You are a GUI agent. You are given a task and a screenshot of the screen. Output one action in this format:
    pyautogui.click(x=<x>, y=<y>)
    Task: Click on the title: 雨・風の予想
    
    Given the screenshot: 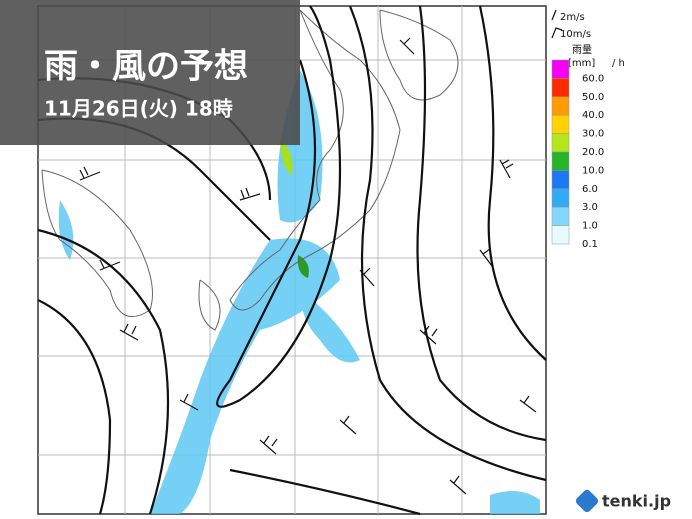 What is the action you would take?
    pyautogui.click(x=146, y=67)
    